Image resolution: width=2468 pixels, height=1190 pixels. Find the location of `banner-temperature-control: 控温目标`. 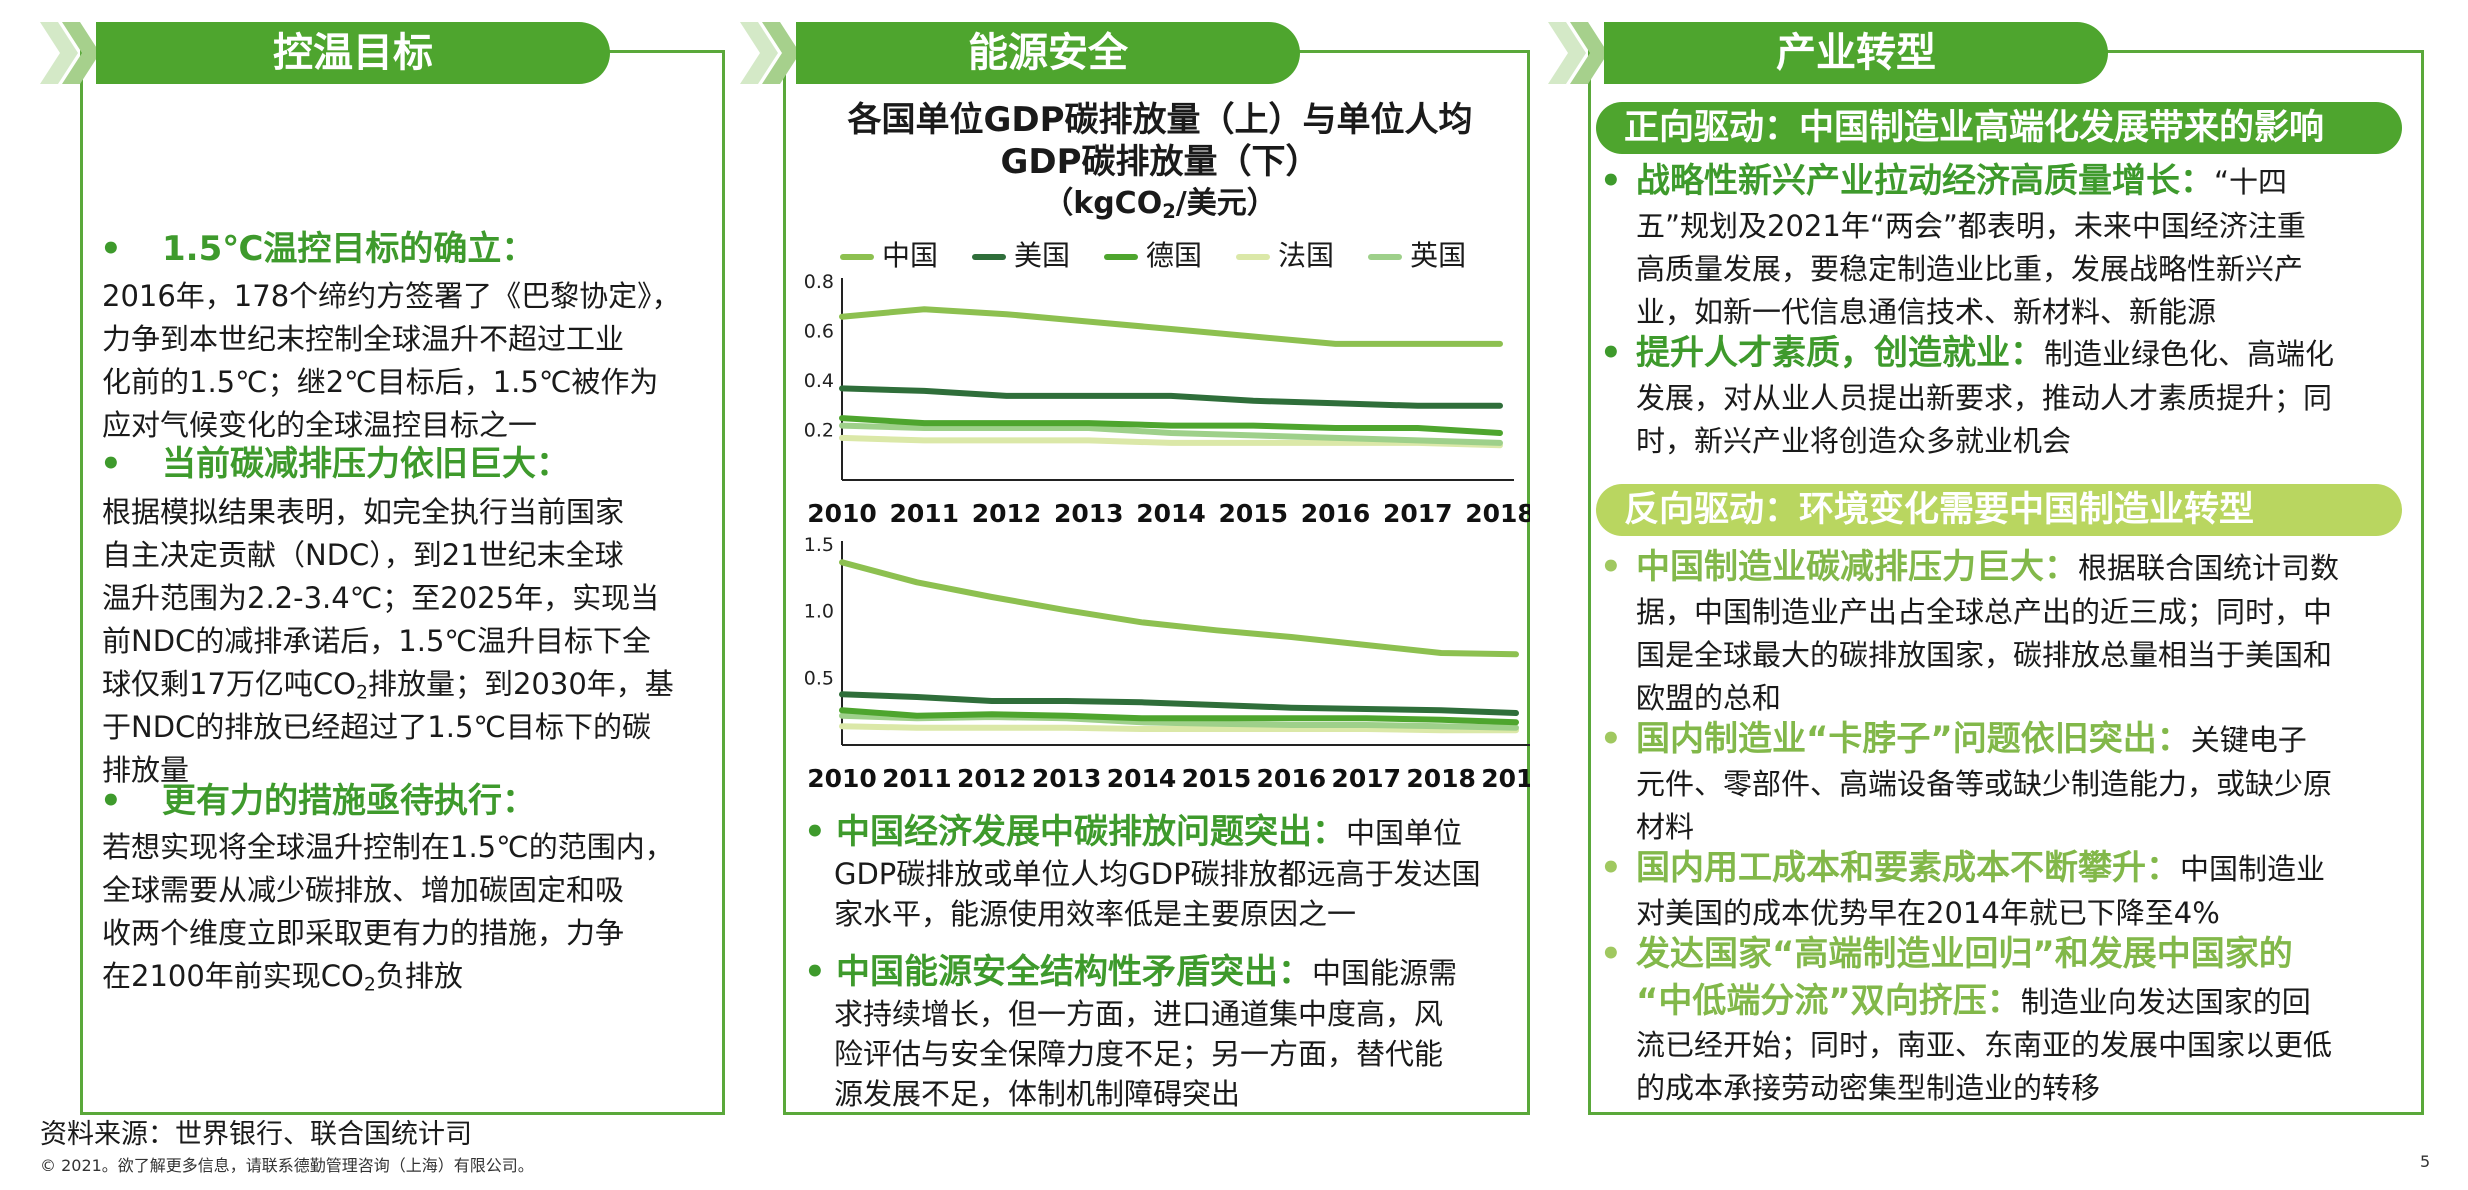

banner-temperature-control: 控温目标 is located at coordinates (325, 53).